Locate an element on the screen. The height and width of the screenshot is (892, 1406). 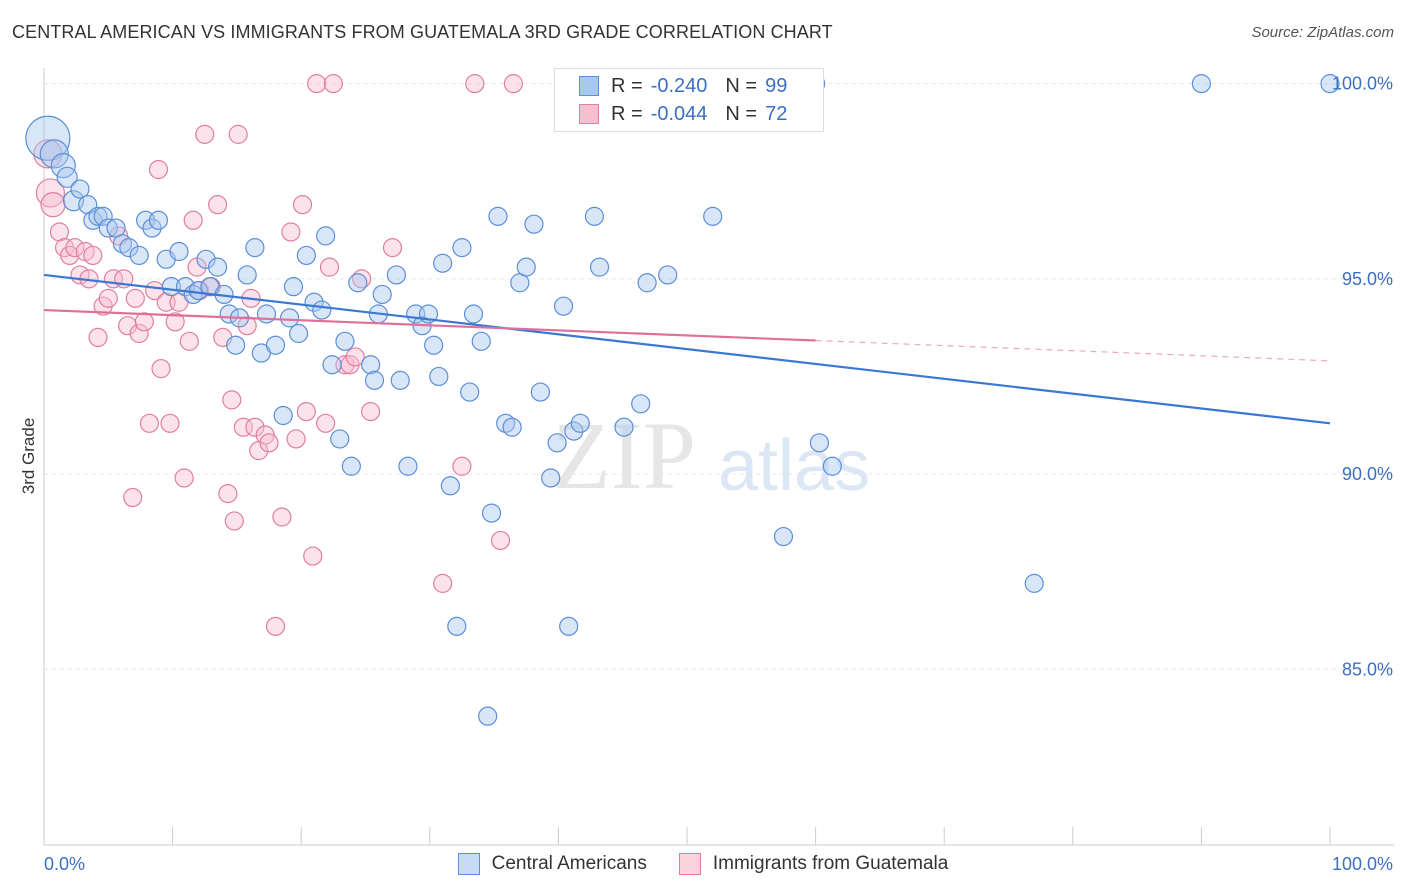
legend-row-central-americans: R = -0.240 N = 99 is located at coordinates (683, 86).